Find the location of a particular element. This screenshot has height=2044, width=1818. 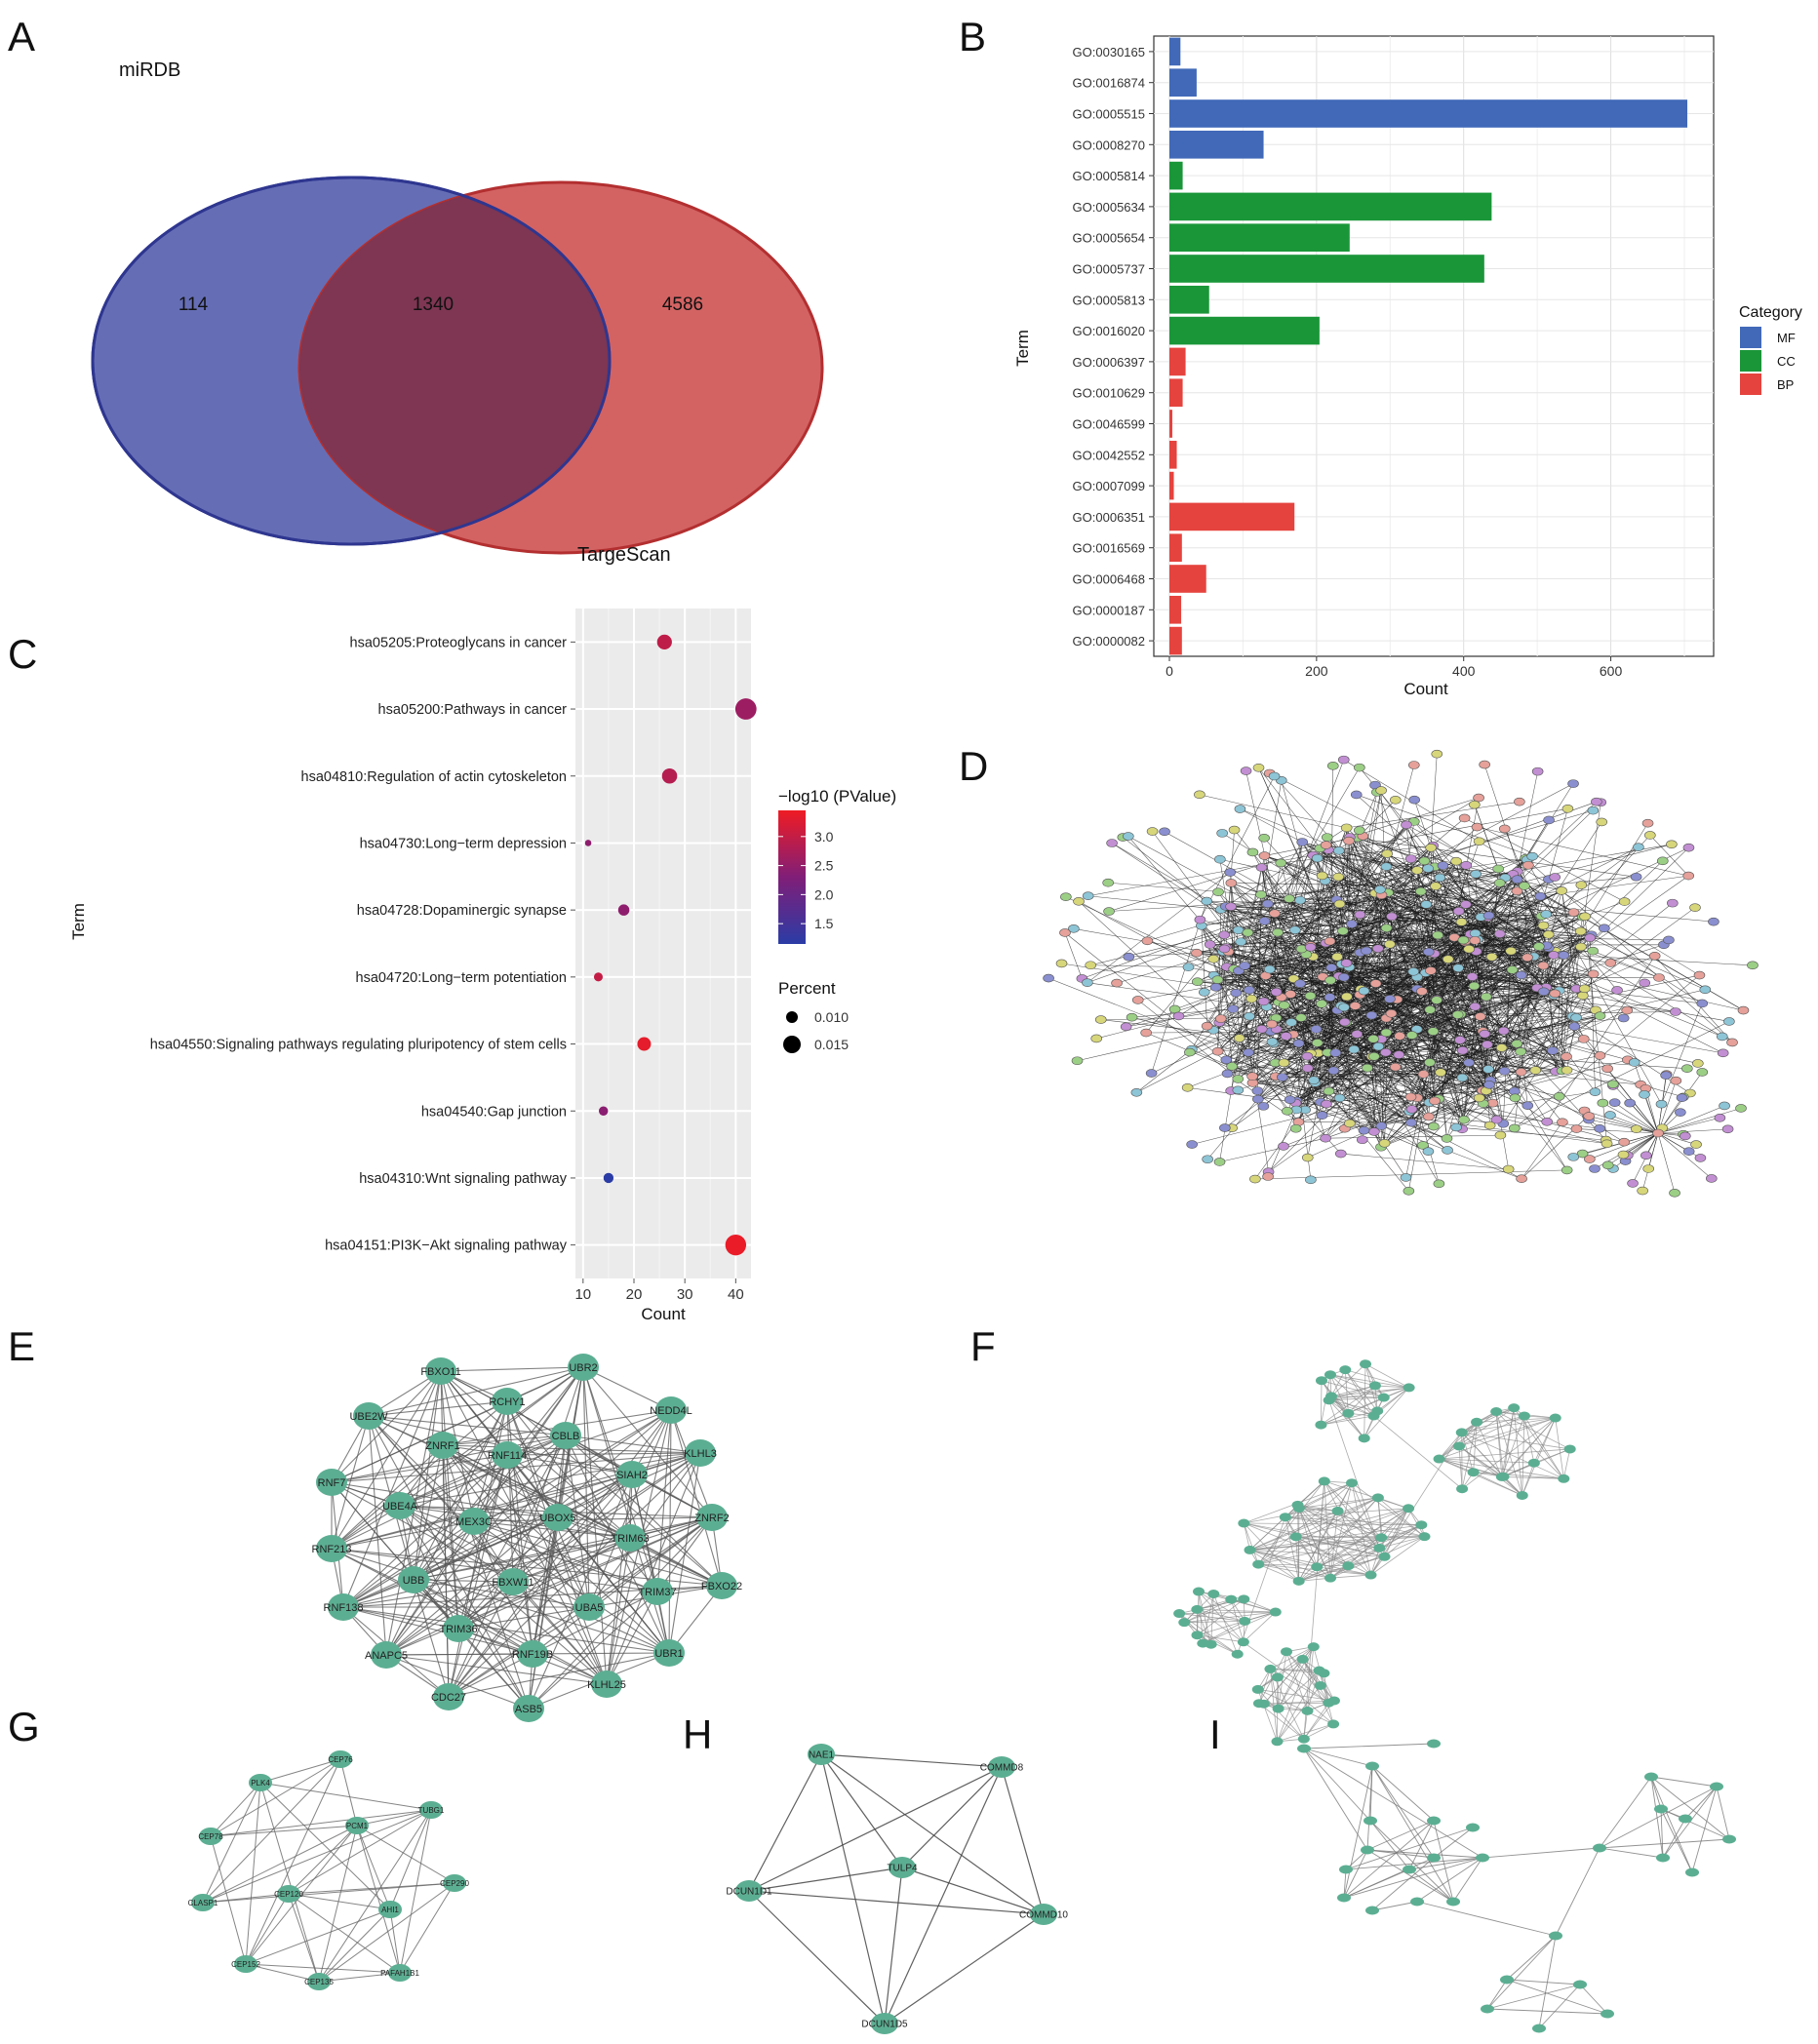

node-label: PLK4 is located at coordinates (260, 1783).